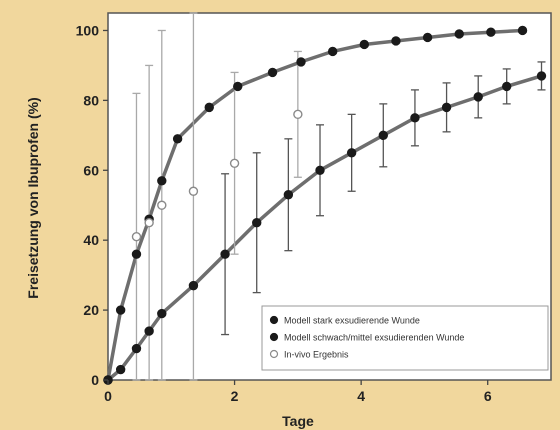 The height and width of the screenshot is (430, 560). I want to click on x-tick-label: 0, so click(108, 396).